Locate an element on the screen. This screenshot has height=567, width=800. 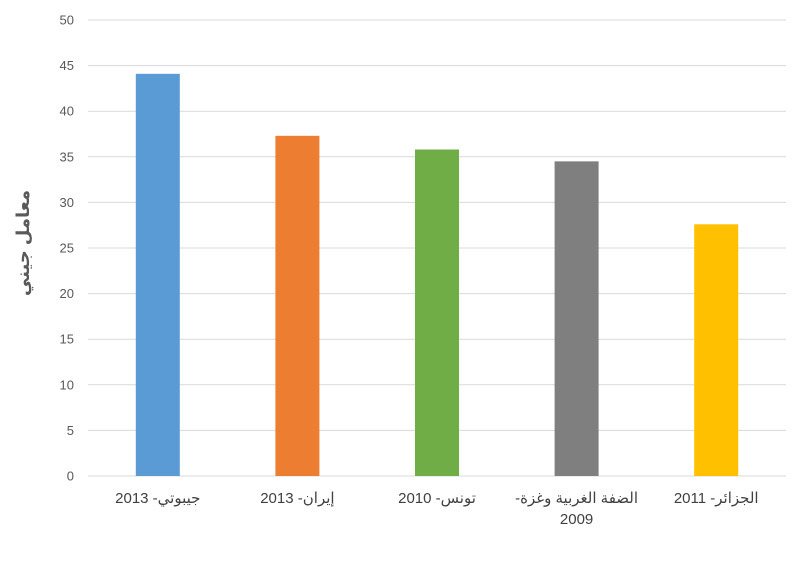
y-axis-ticks: 0 5 10 15 20 25 30 35 40 45 50 is located at coordinates (67, 248).